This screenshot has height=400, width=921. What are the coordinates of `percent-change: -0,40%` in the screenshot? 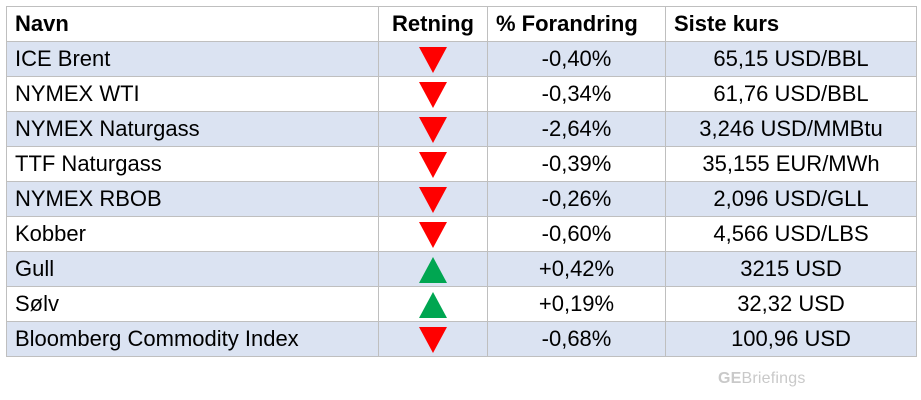 It's located at (576, 59).